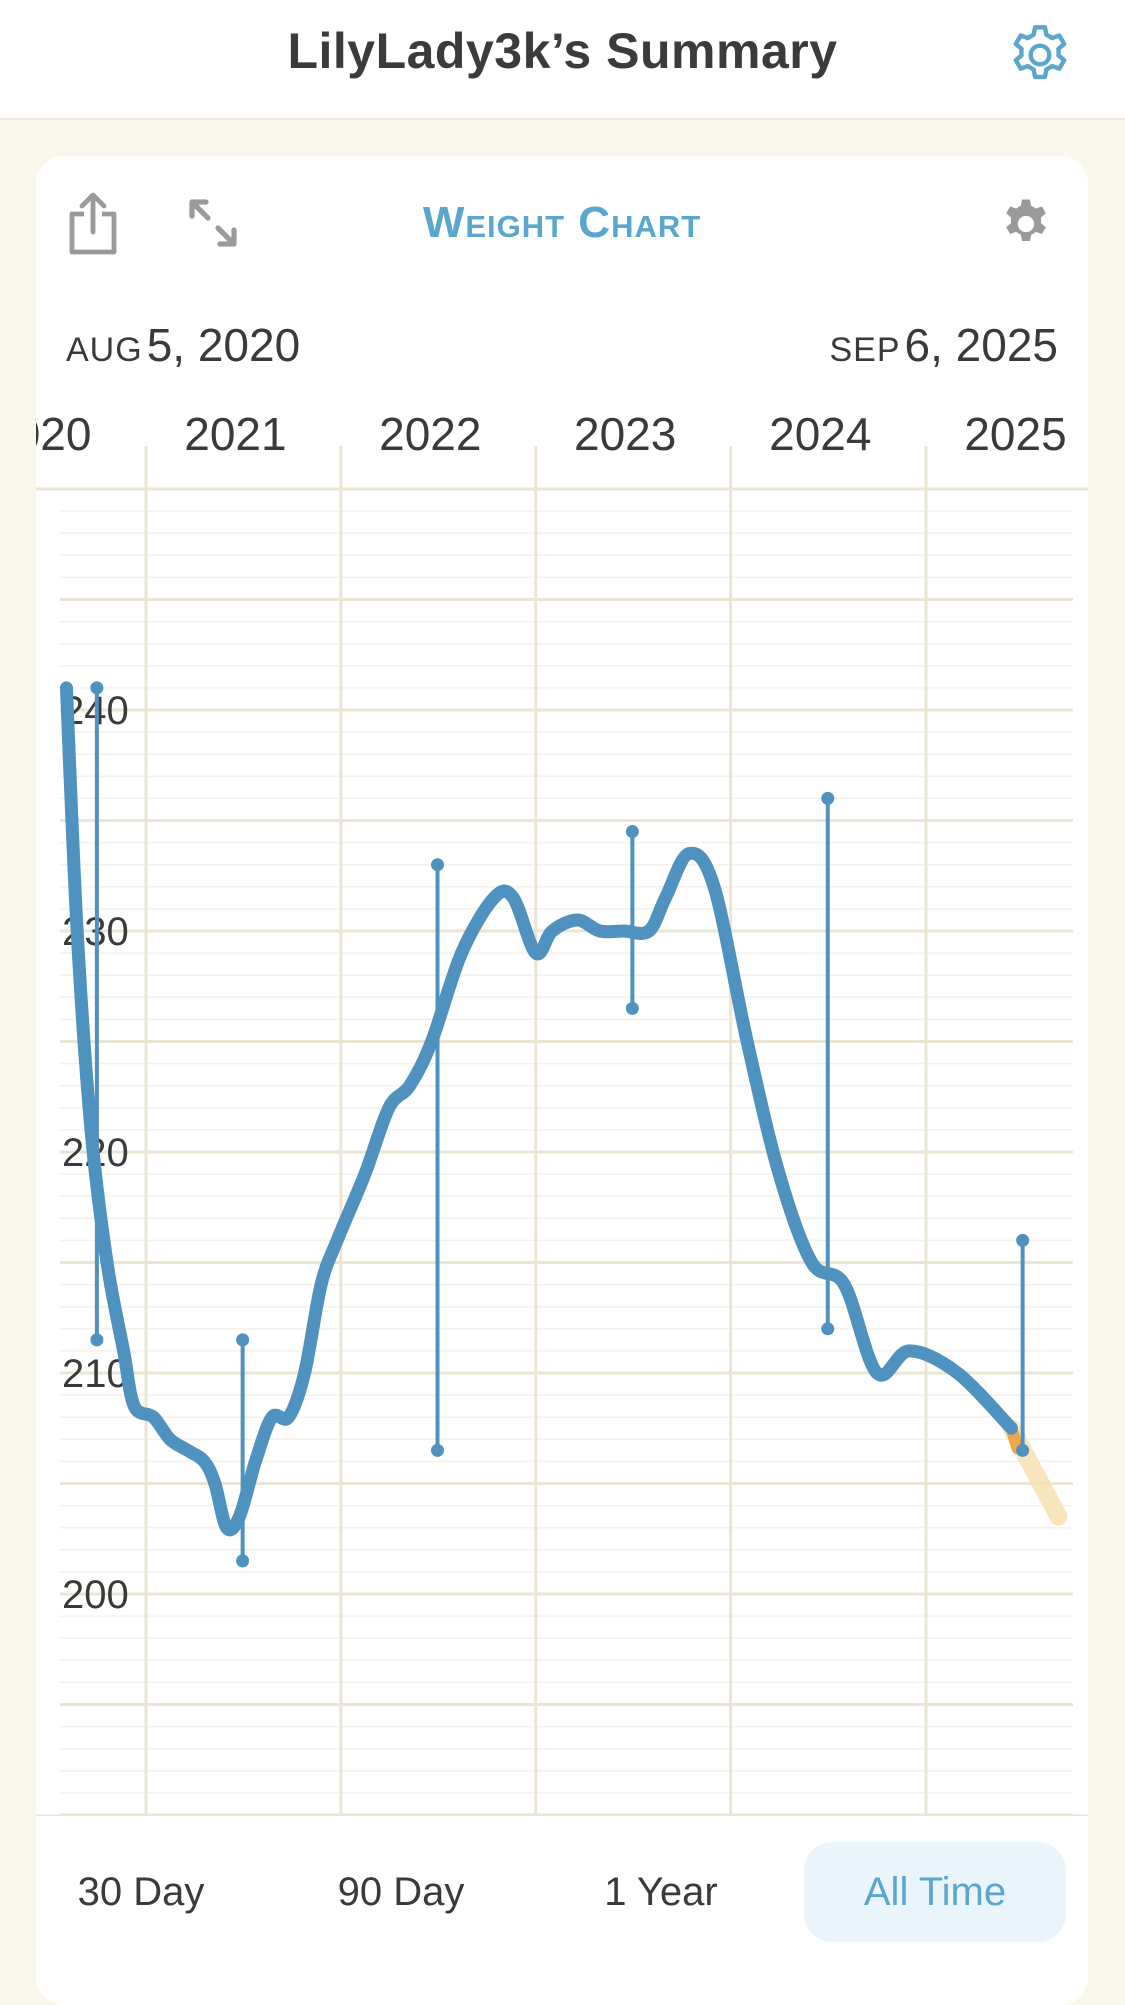 Image resolution: width=1125 pixels, height=2005 pixels. I want to click on range-all-time-button: All Time, so click(935, 1892).